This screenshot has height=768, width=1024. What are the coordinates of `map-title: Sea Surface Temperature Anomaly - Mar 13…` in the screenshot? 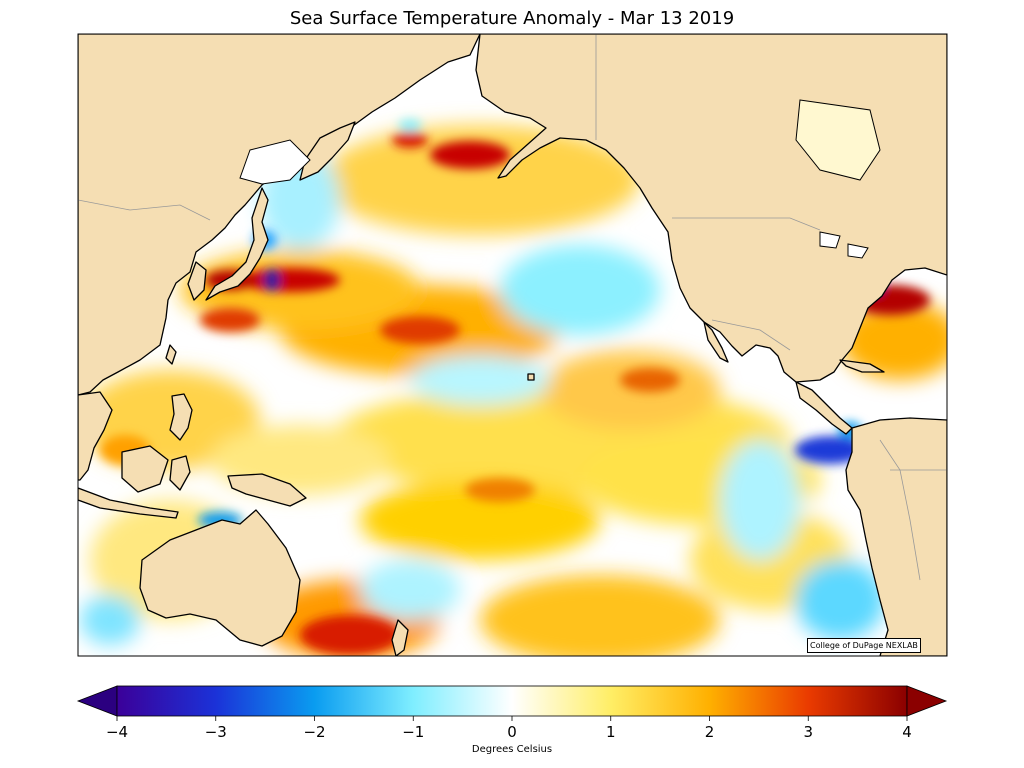 It's located at (512, 18).